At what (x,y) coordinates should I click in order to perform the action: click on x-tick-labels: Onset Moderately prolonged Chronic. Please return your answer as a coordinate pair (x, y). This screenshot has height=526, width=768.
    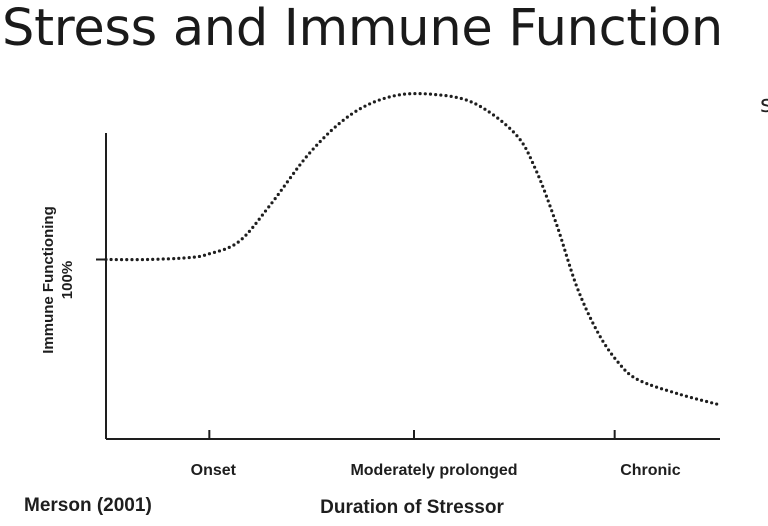
    Looking at the image, I should click on (436, 470).